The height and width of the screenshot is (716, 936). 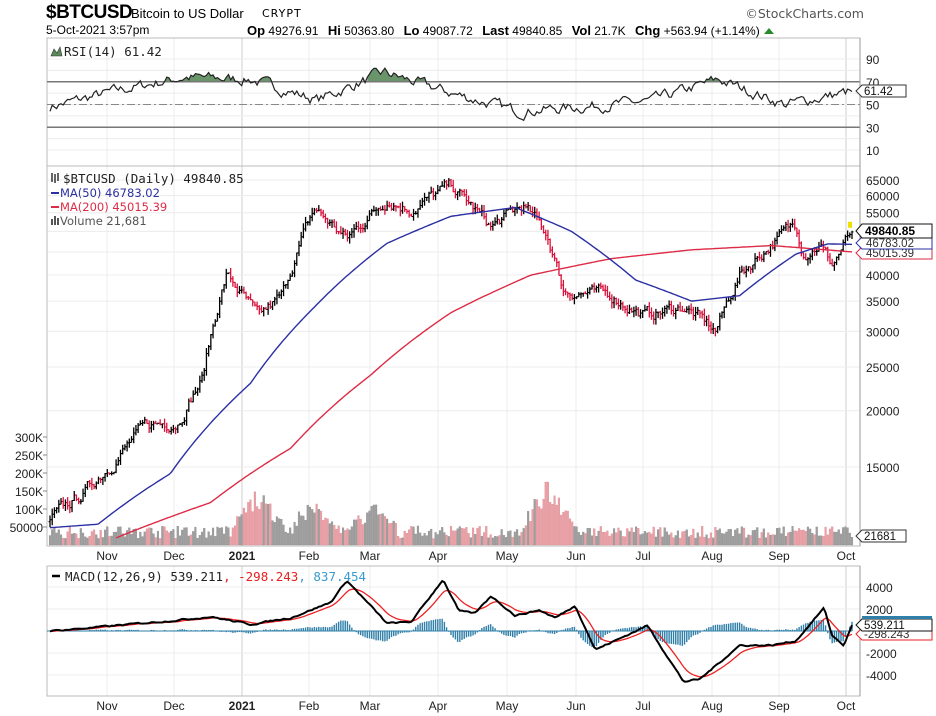 I want to click on rsi-legend-icon, so click(x=56, y=51).